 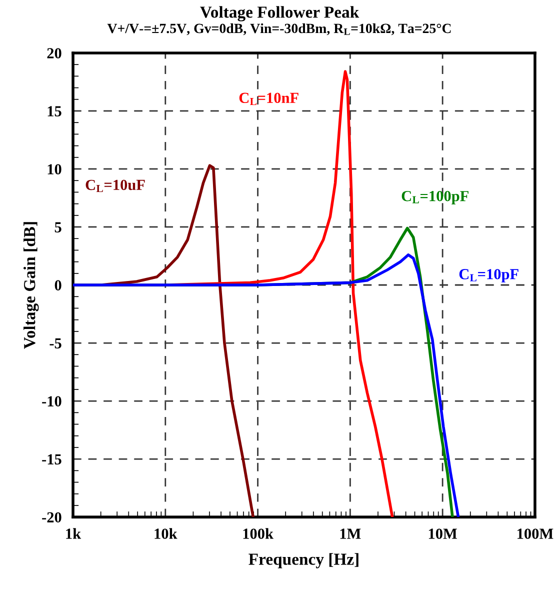 I want to click on x-tick-label: 10M, so click(x=442, y=533).